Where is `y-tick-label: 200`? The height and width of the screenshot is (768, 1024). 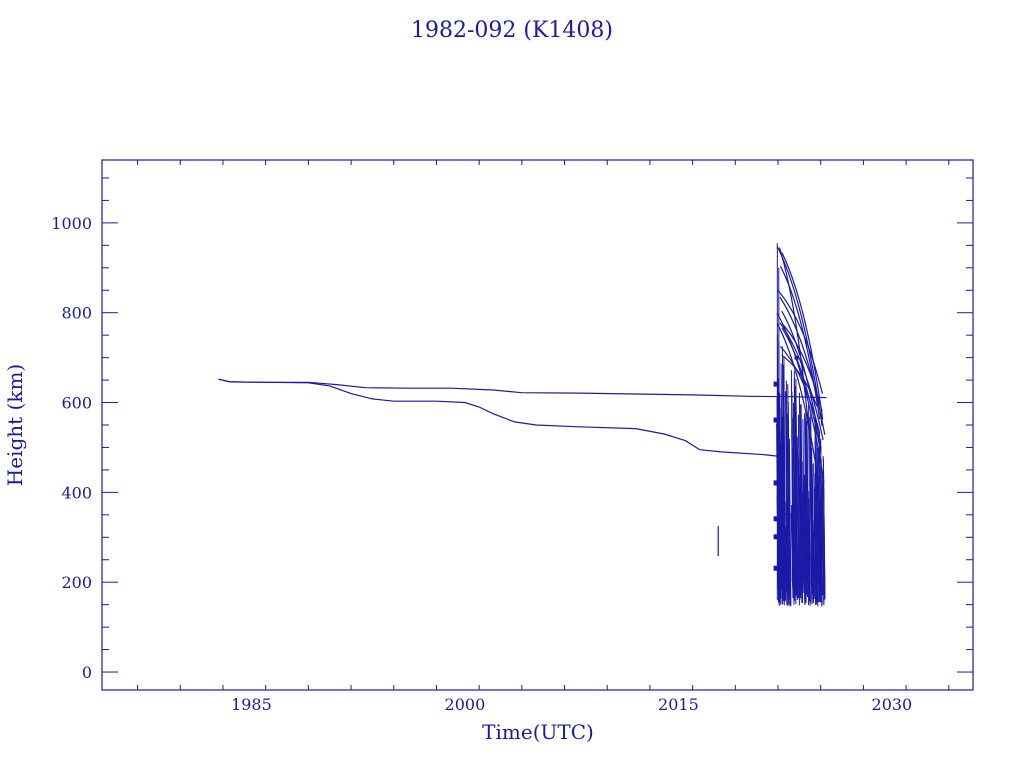 y-tick-label: 200 is located at coordinates (76, 582).